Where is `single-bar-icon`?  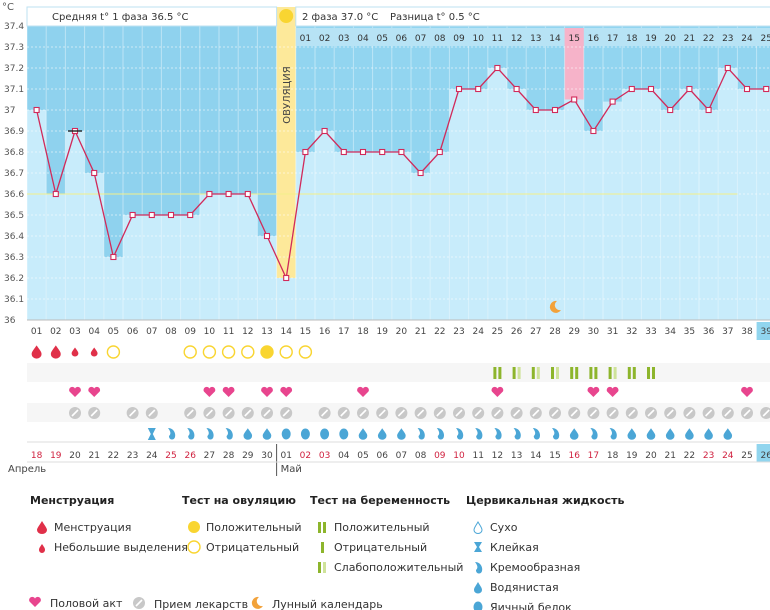 single-bar-icon is located at coordinates (322, 547).